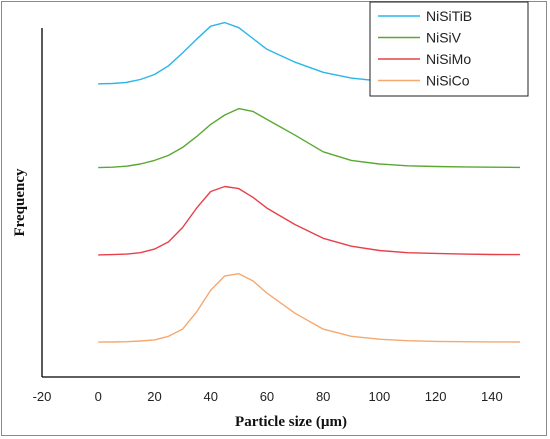 The image size is (550, 439). Describe the element at coordinates (309, 308) in the screenshot. I see `series-line-nisico` at that location.